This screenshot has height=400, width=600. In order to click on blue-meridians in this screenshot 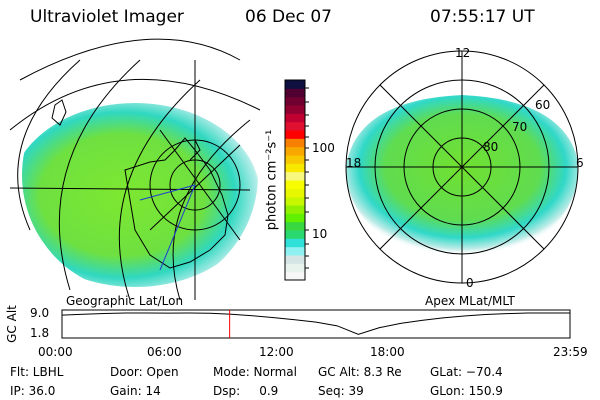, I will do `click(167, 227)`.